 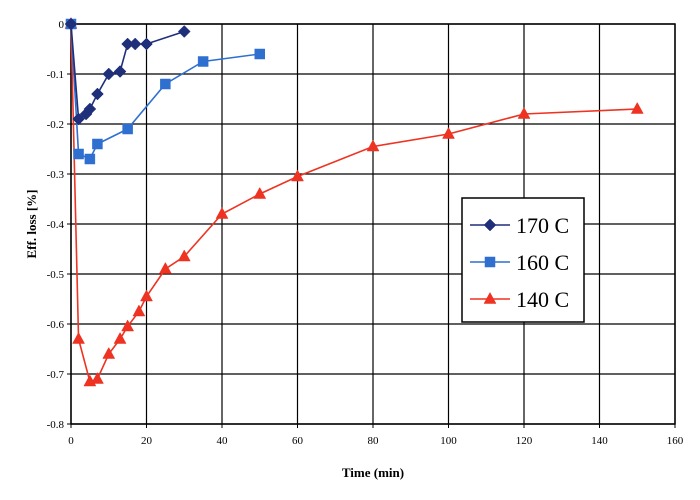 I want to click on y-tick-label: -0.4, so click(x=56, y=225).